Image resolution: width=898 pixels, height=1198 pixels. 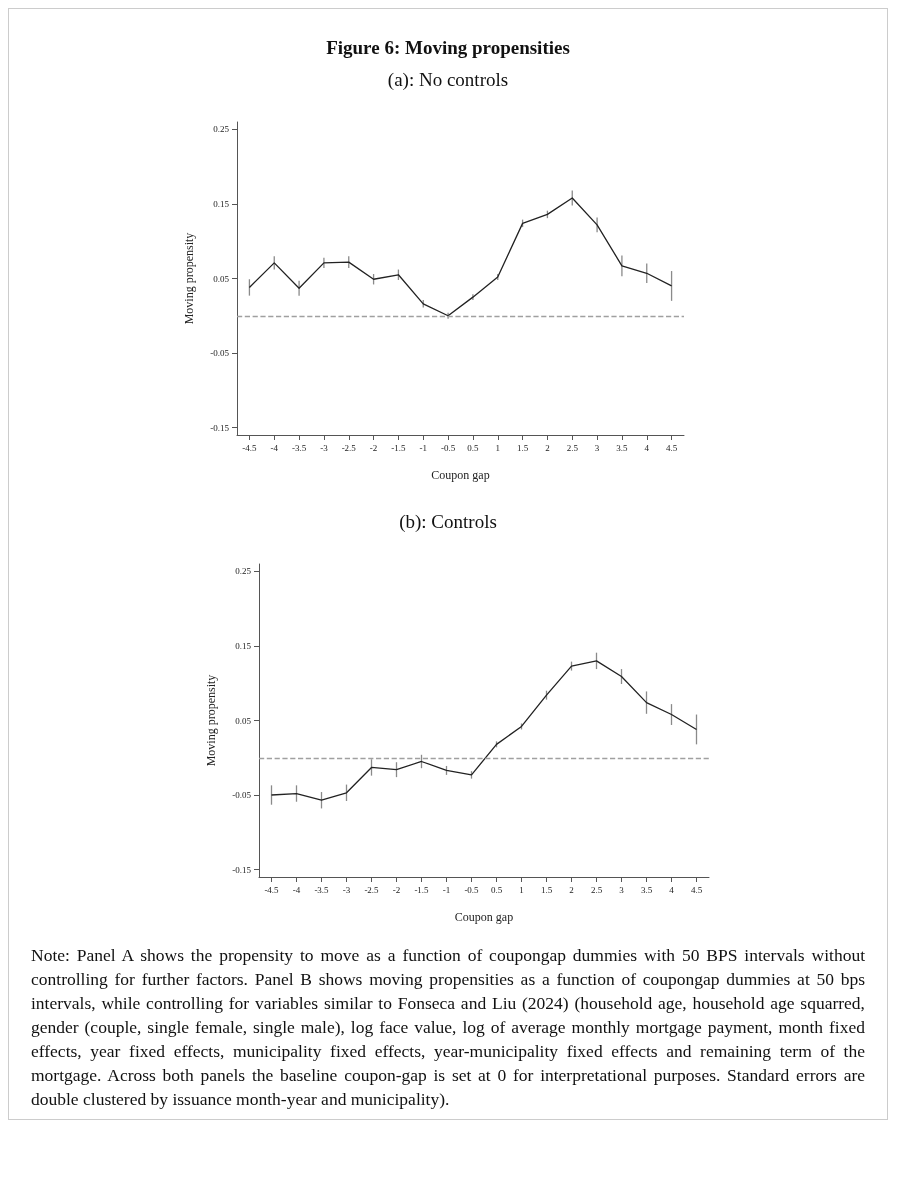 I want to click on chart-title: Figure 6: Moving propensities, so click(x=448, y=48).